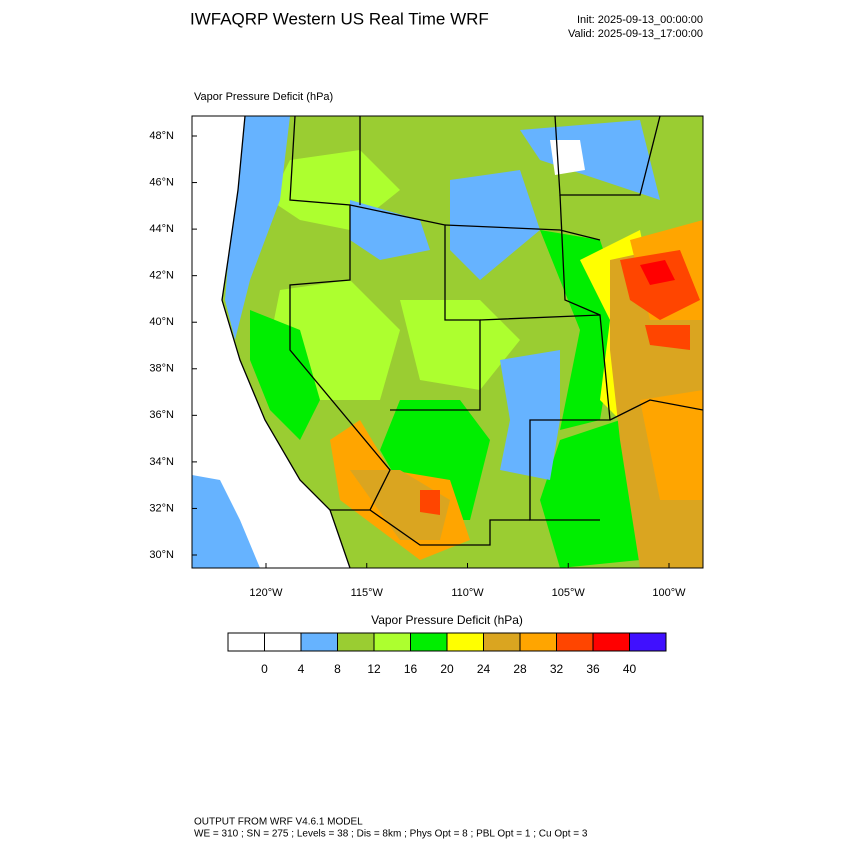 This screenshot has width=850, height=850. I want to click on lat-tick-label: 32°N, so click(161, 508).